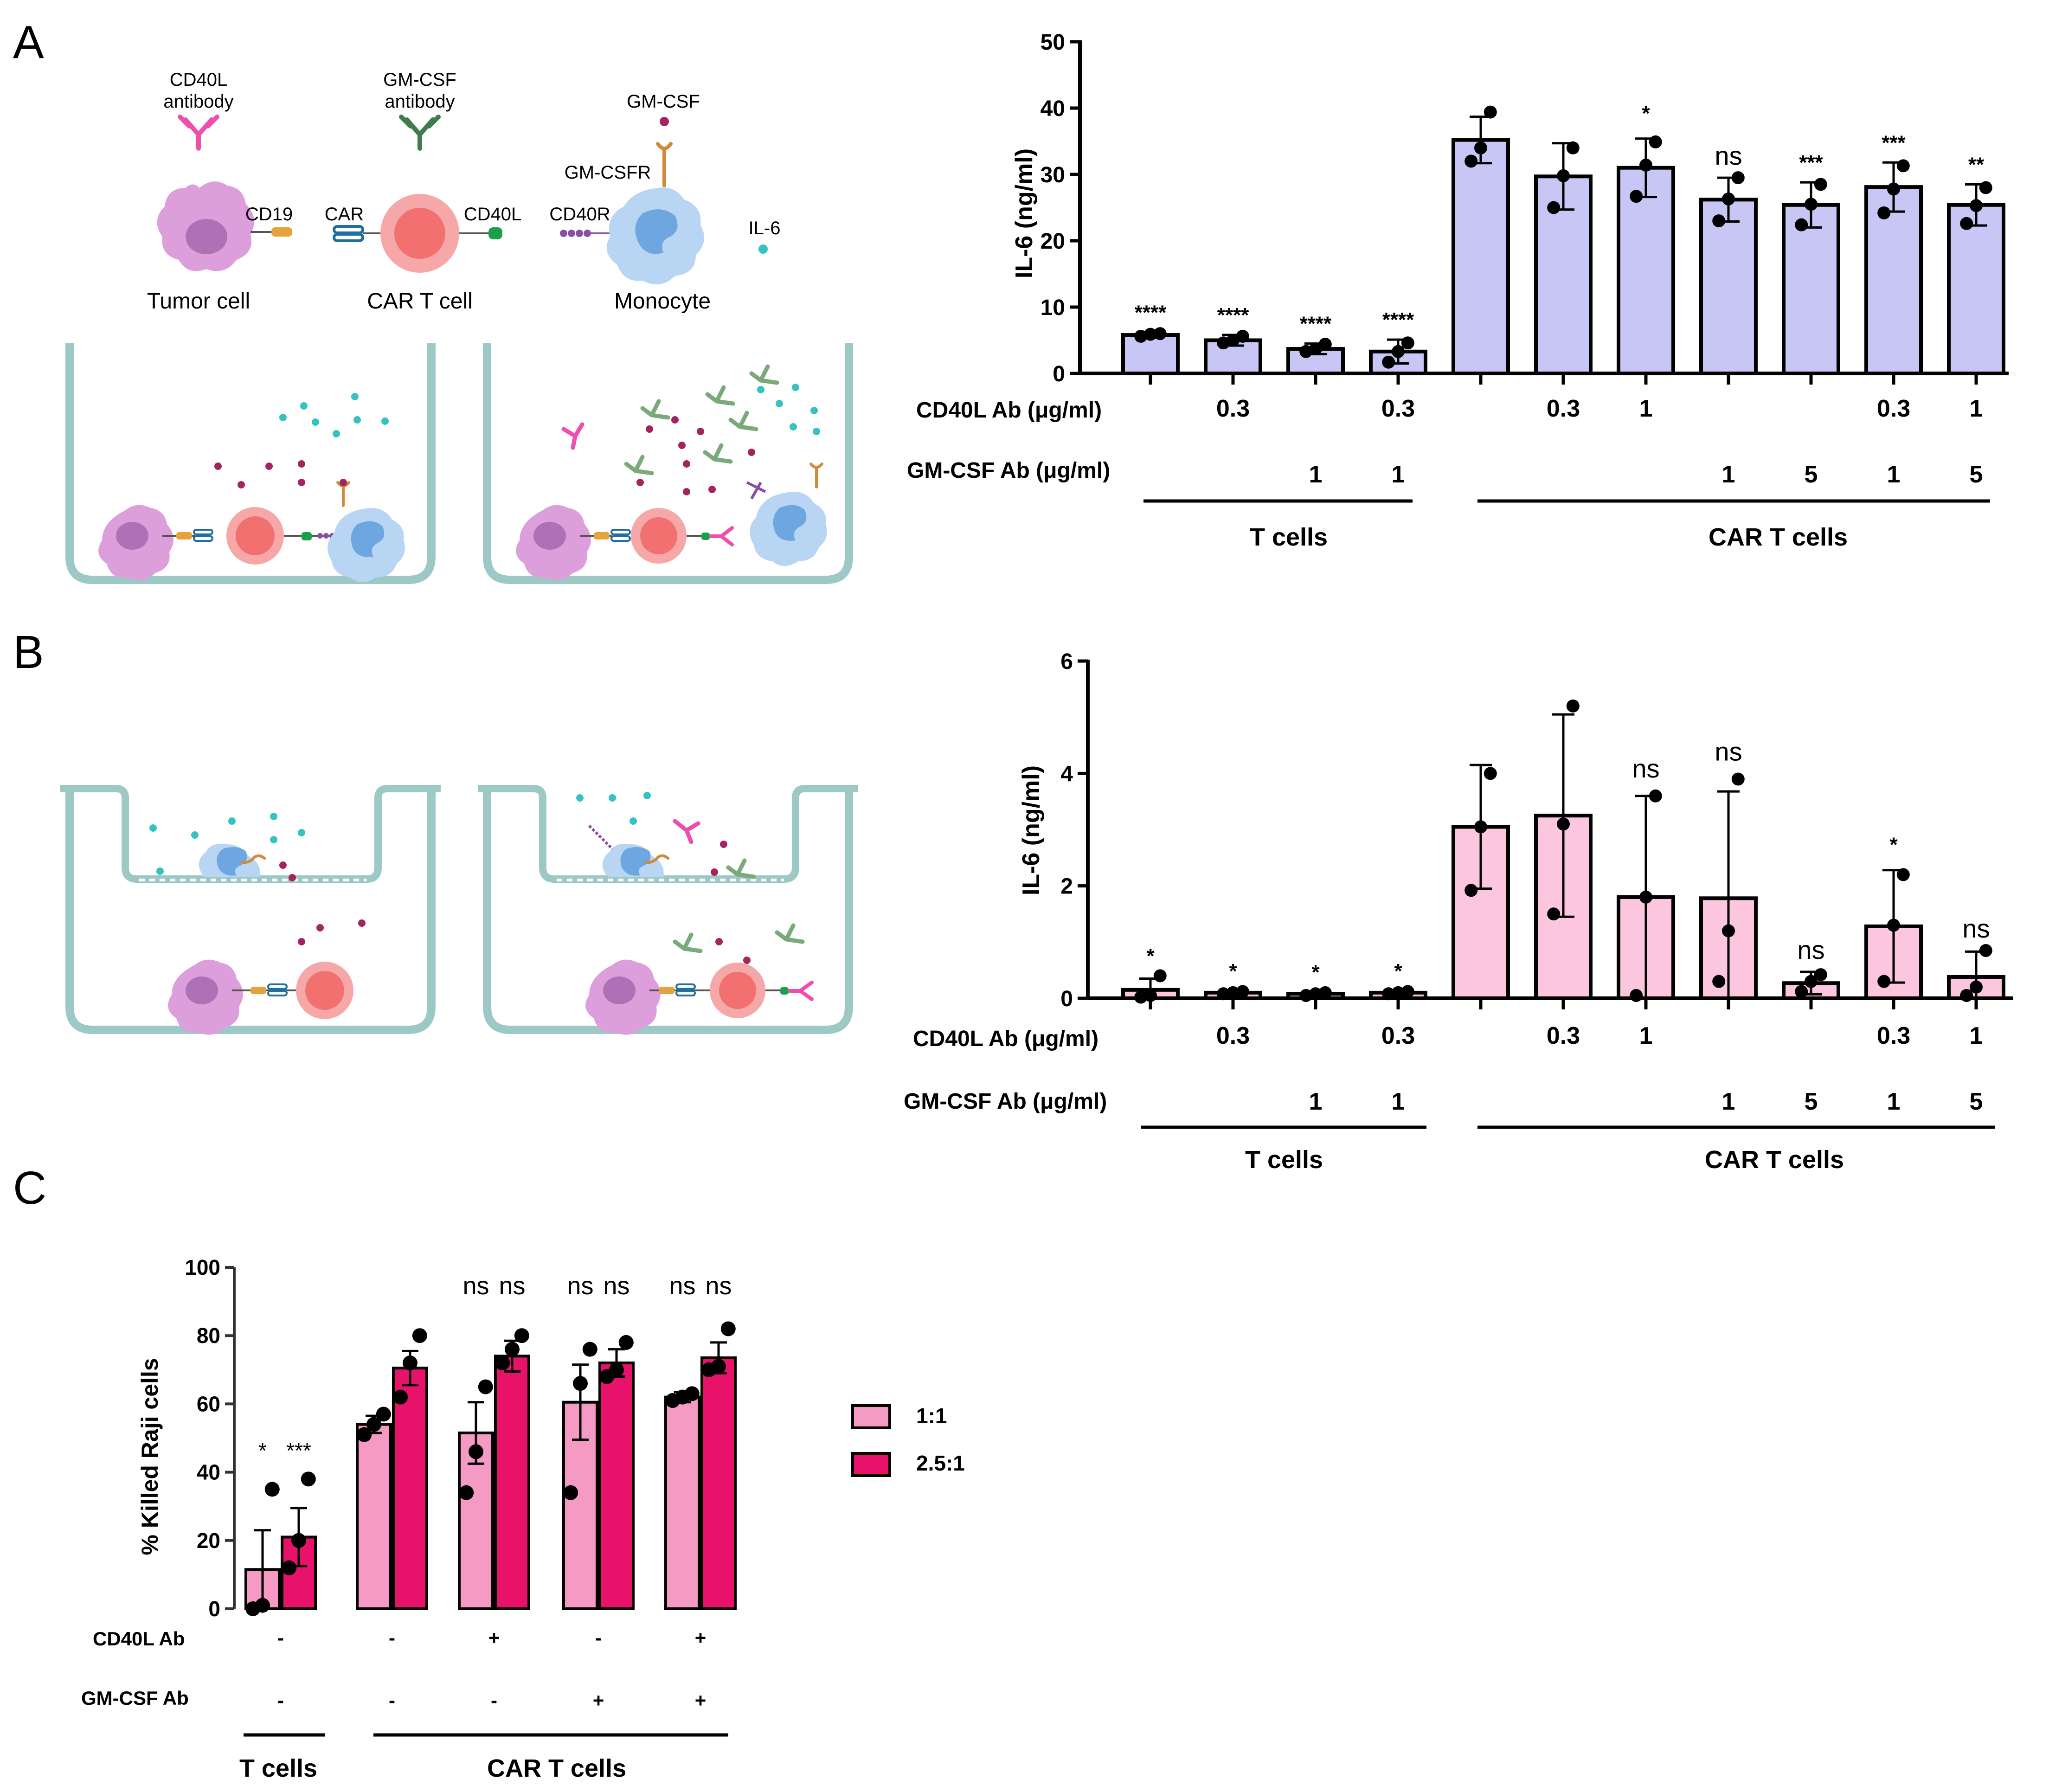  Describe the element at coordinates (668, 834) in the screenshot. I see `insert-b-right` at that location.